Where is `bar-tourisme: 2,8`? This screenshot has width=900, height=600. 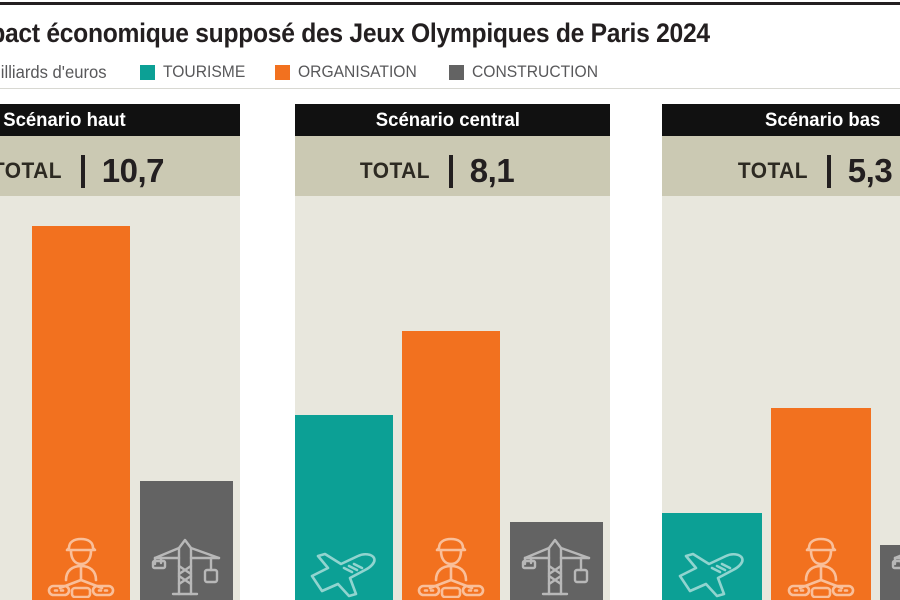
bar-tourisme: 2,8 is located at coordinates (344, 507).